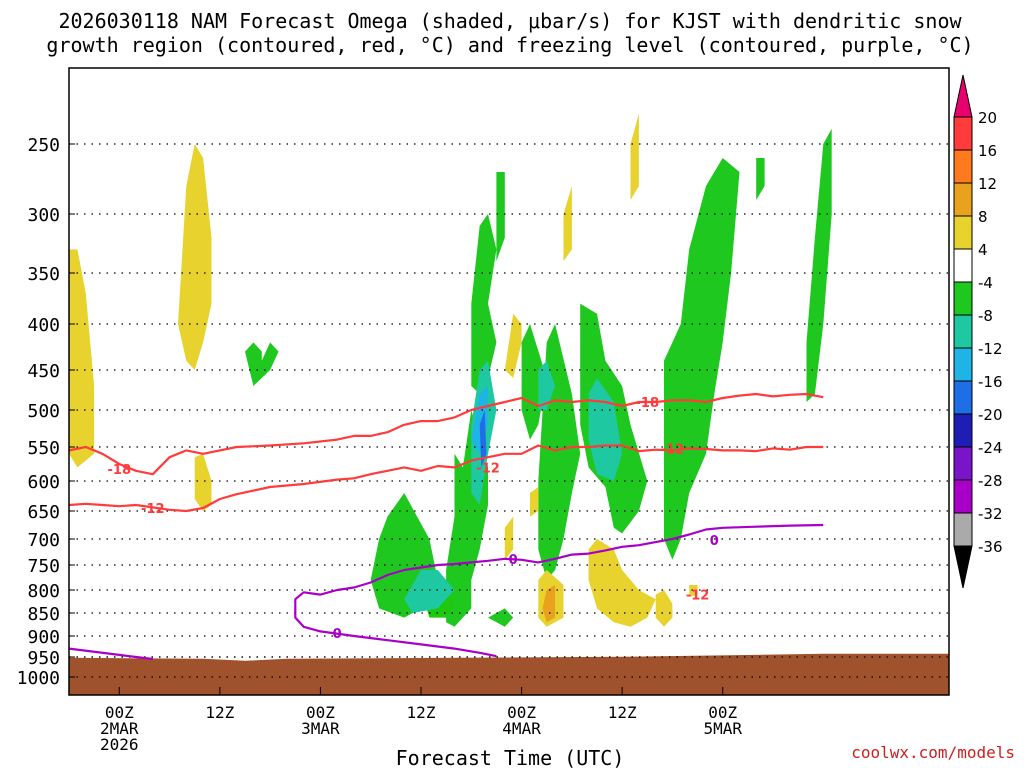 The height and width of the screenshot is (768, 1024). I want to click on dgz-label-4: -12, so click(673, 449).